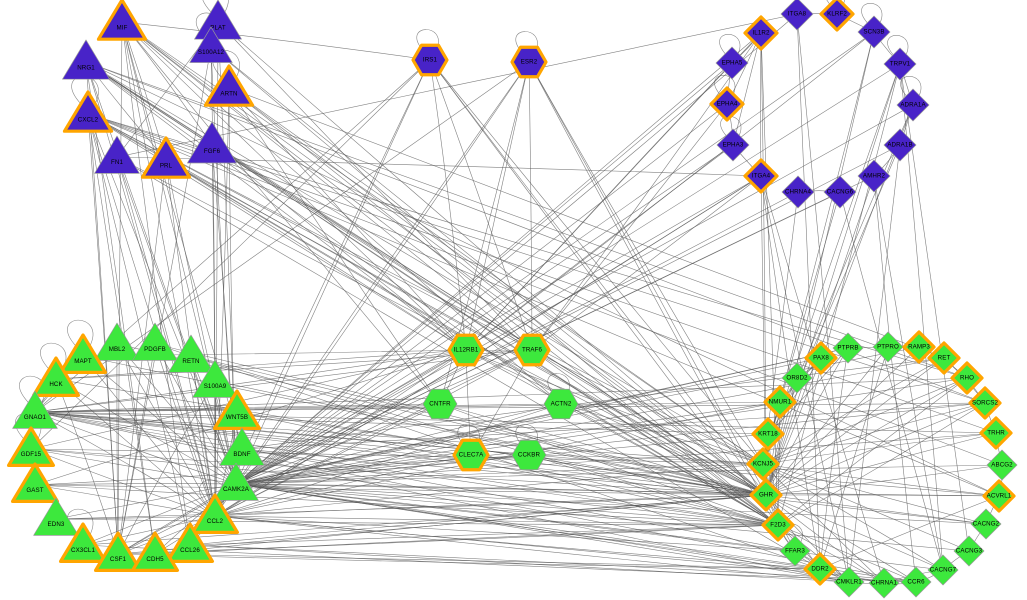 Image resolution: width=1027 pixels, height=600 pixels. I want to click on graph-node-acvrl1: ACVRL1, so click(999, 496).